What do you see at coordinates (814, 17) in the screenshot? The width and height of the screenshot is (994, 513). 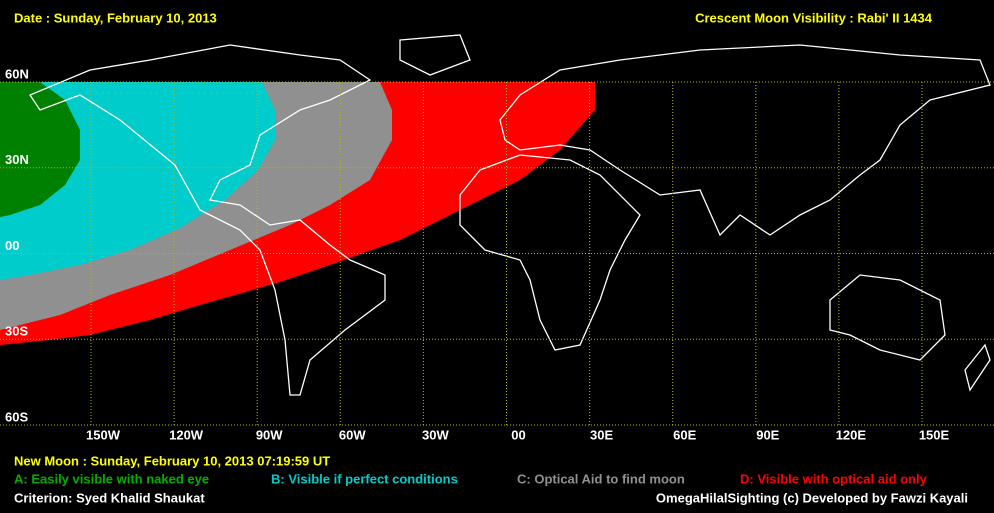 I see `title: Crescent Moon Visibility : Rabi' II 1434` at bounding box center [814, 17].